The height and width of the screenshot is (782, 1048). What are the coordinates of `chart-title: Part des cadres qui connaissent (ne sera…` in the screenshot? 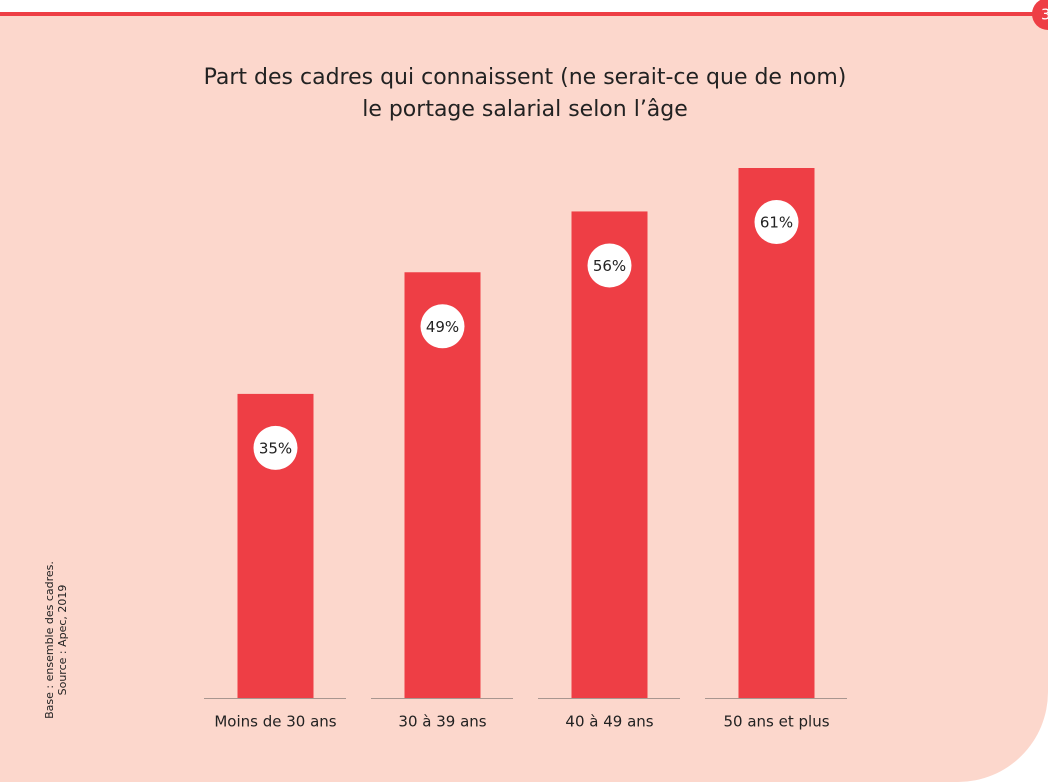 It's located at (525, 77).